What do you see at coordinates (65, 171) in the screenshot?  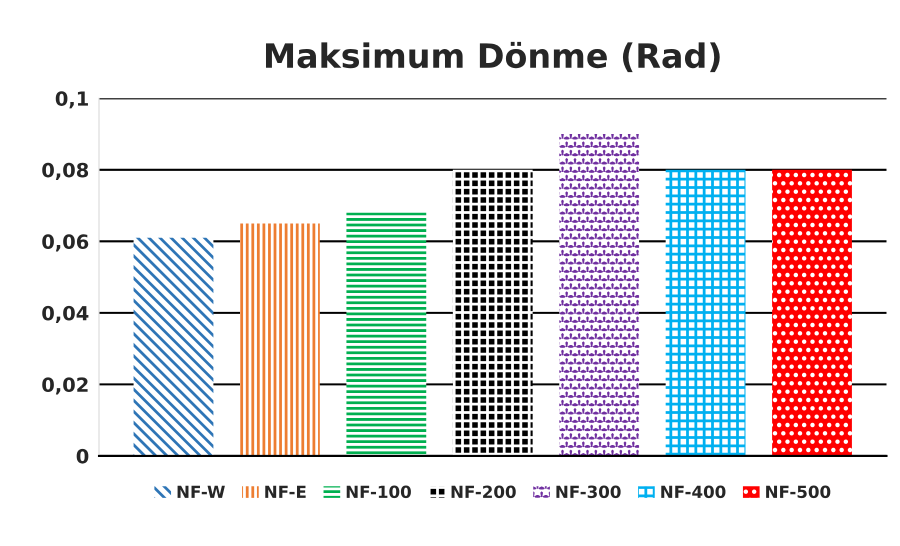 I see `y-tick-label: 0,08` at bounding box center [65, 171].